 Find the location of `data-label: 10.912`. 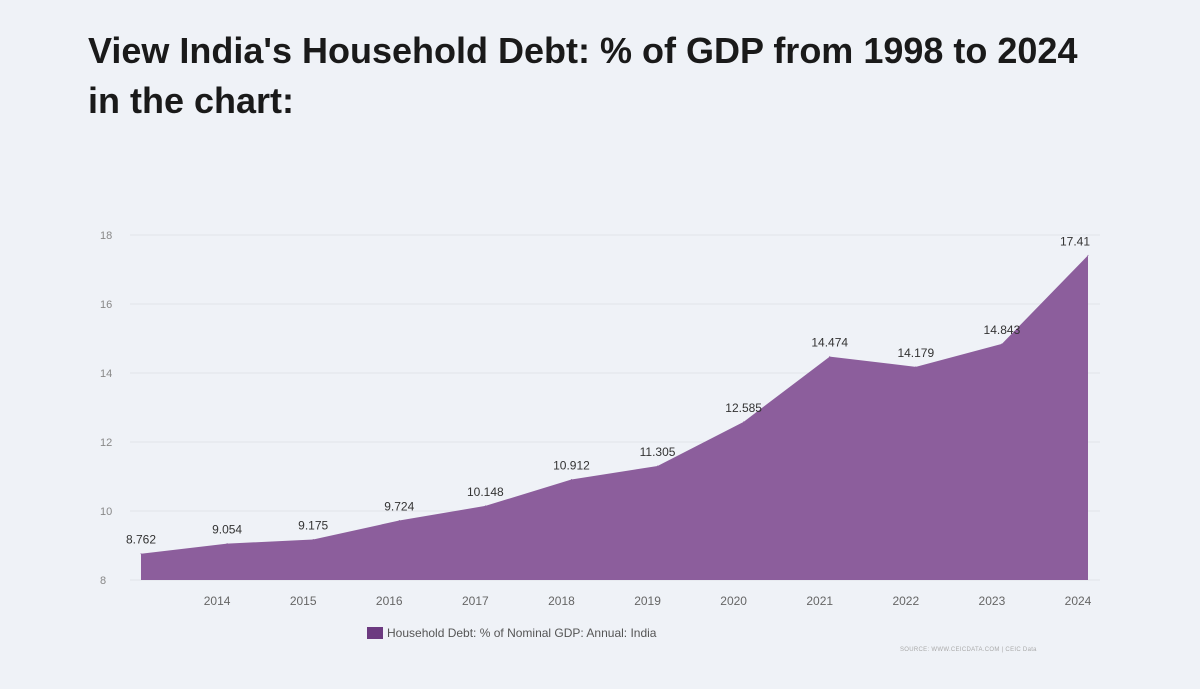

data-label: 10.912 is located at coordinates (571, 466).